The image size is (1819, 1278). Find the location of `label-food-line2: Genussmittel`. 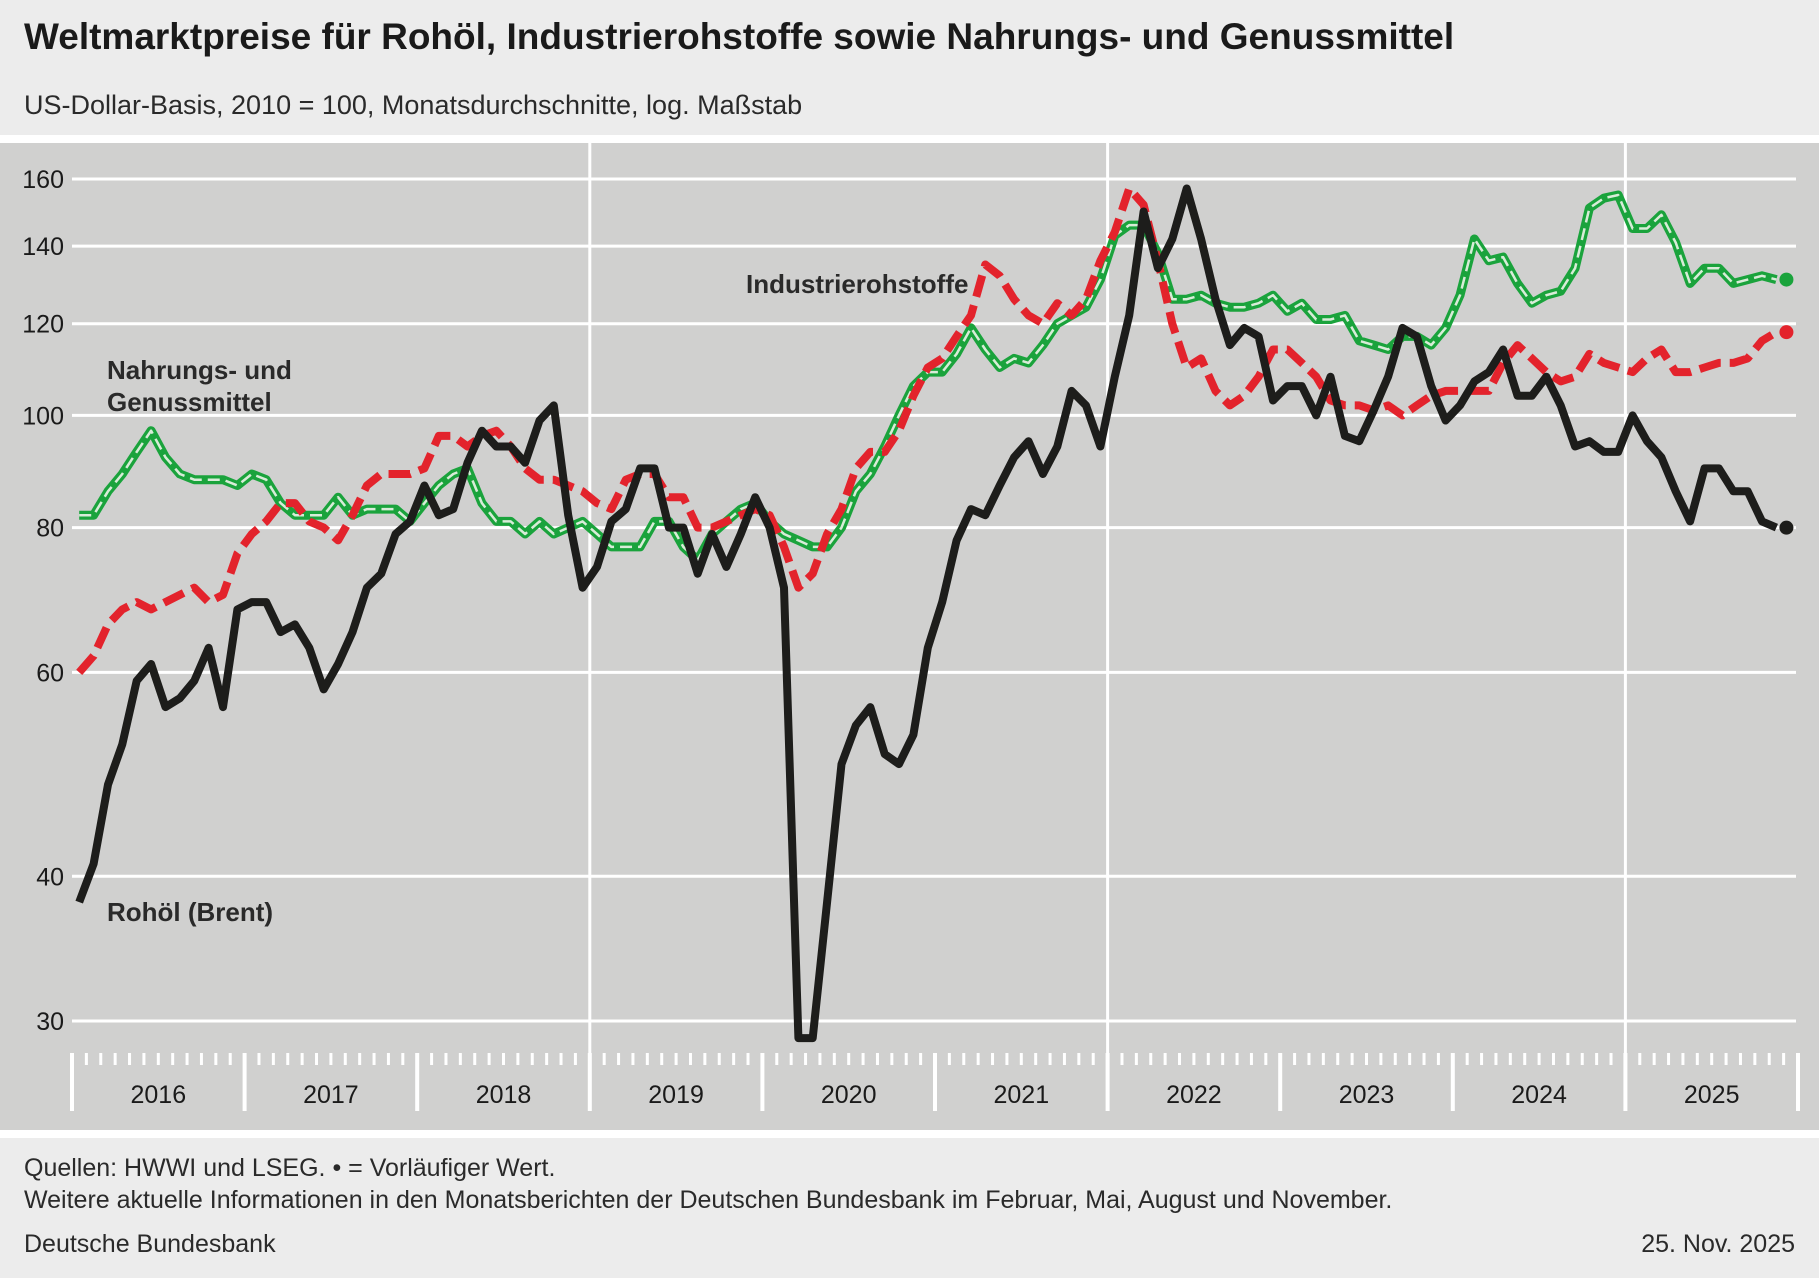

label-food-line2: Genussmittel is located at coordinates (189, 402).